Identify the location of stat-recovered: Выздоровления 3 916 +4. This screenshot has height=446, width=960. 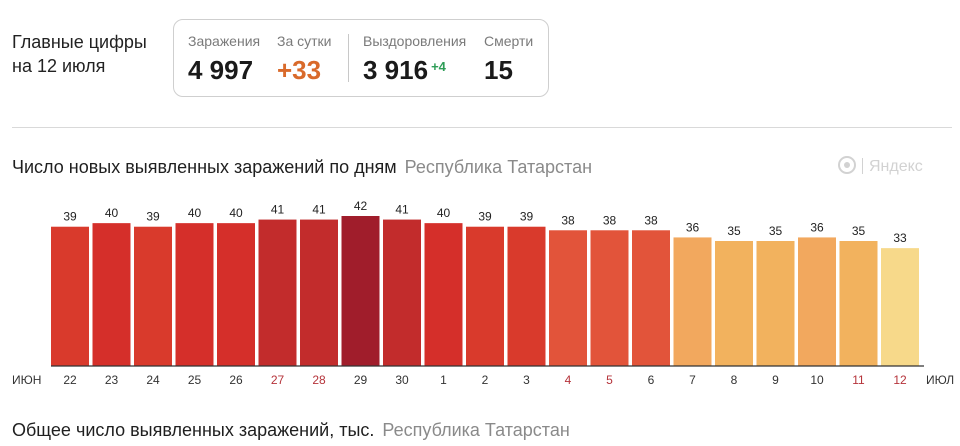
(414, 62).